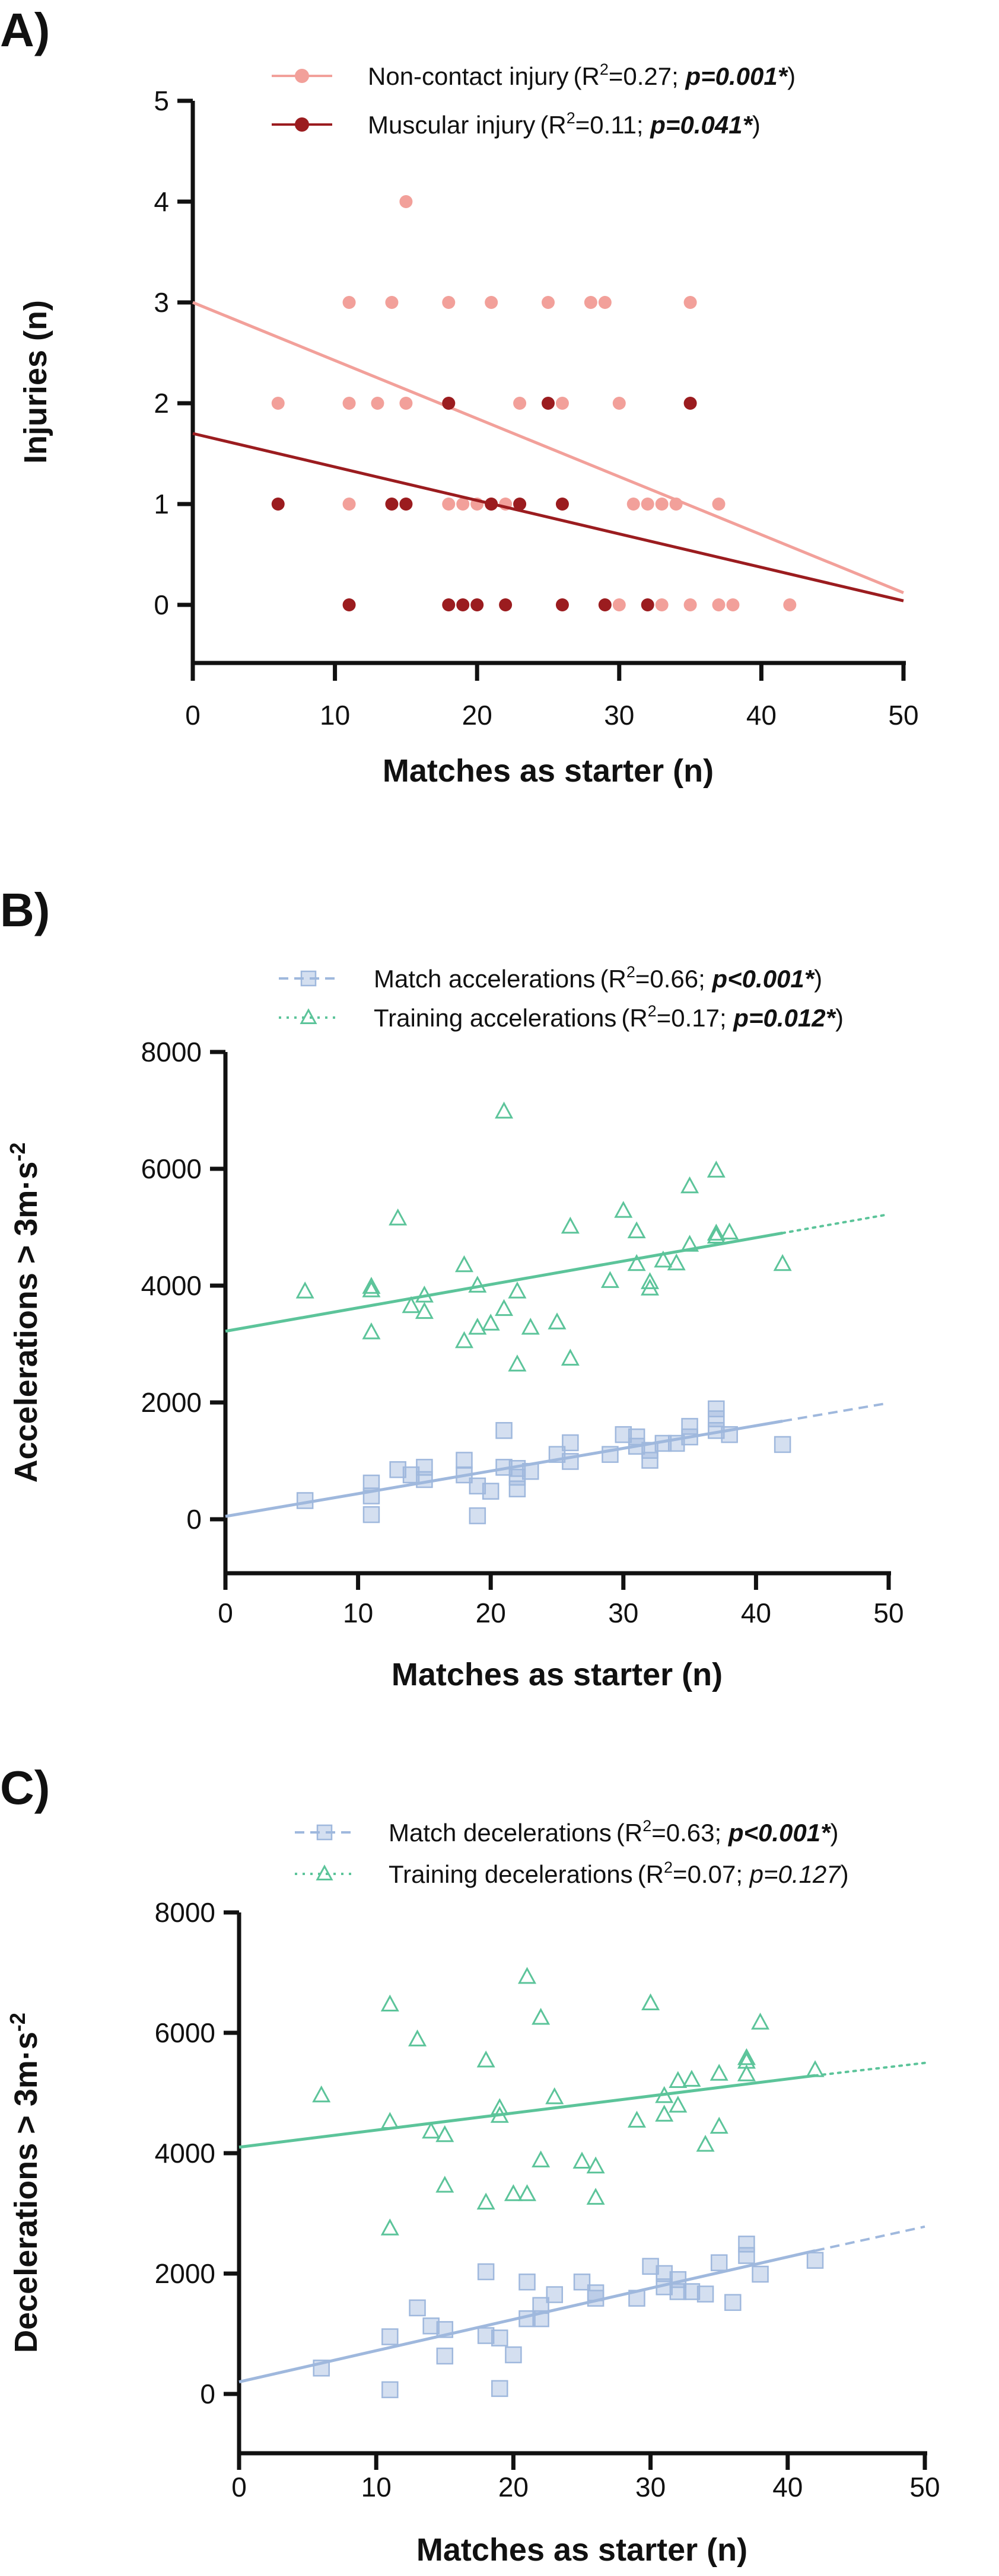 The image size is (999, 2576). Describe the element at coordinates (171, 1285) in the screenshot. I see `y-tick-label: 4000` at that location.